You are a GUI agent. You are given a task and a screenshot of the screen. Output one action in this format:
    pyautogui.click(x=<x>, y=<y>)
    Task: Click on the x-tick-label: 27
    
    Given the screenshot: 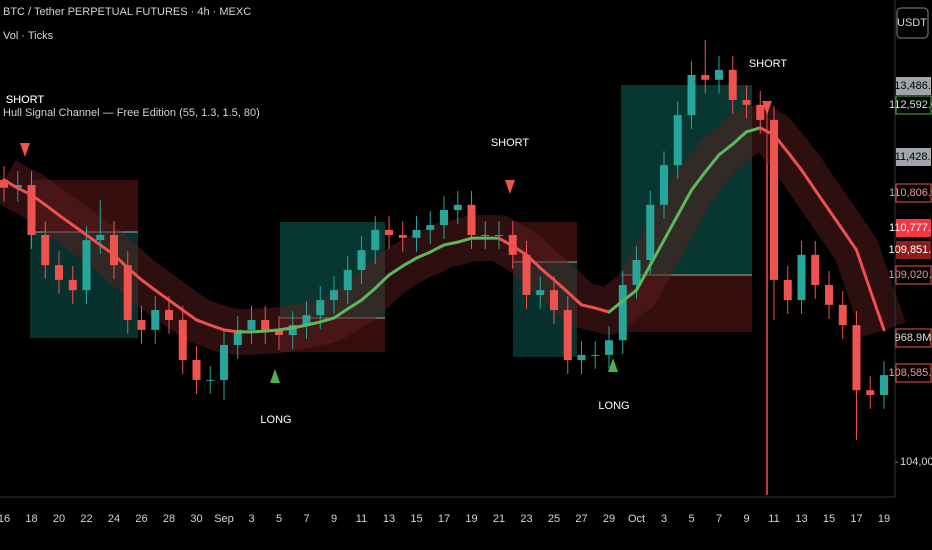 What is the action you would take?
    pyautogui.click(x=581, y=519)
    